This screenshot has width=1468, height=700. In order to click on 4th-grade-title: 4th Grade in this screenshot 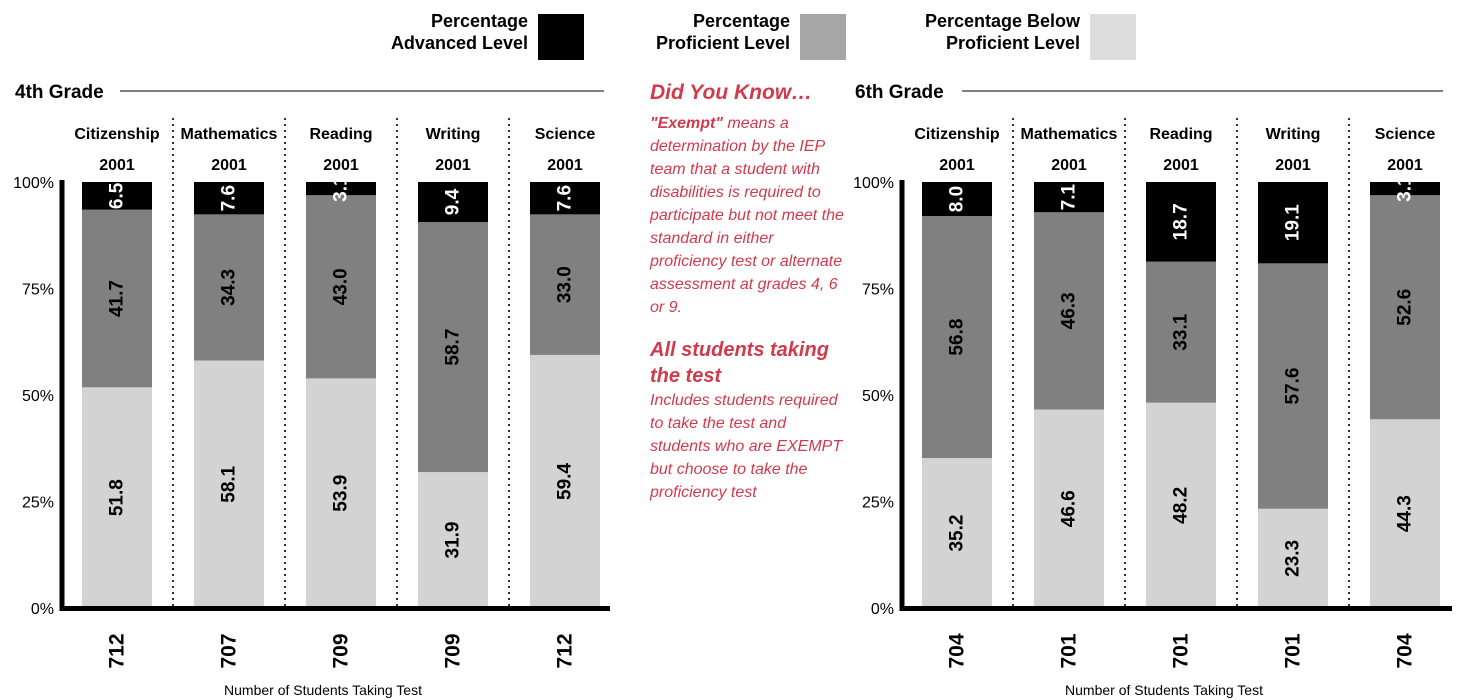, I will do `click(59, 92)`.